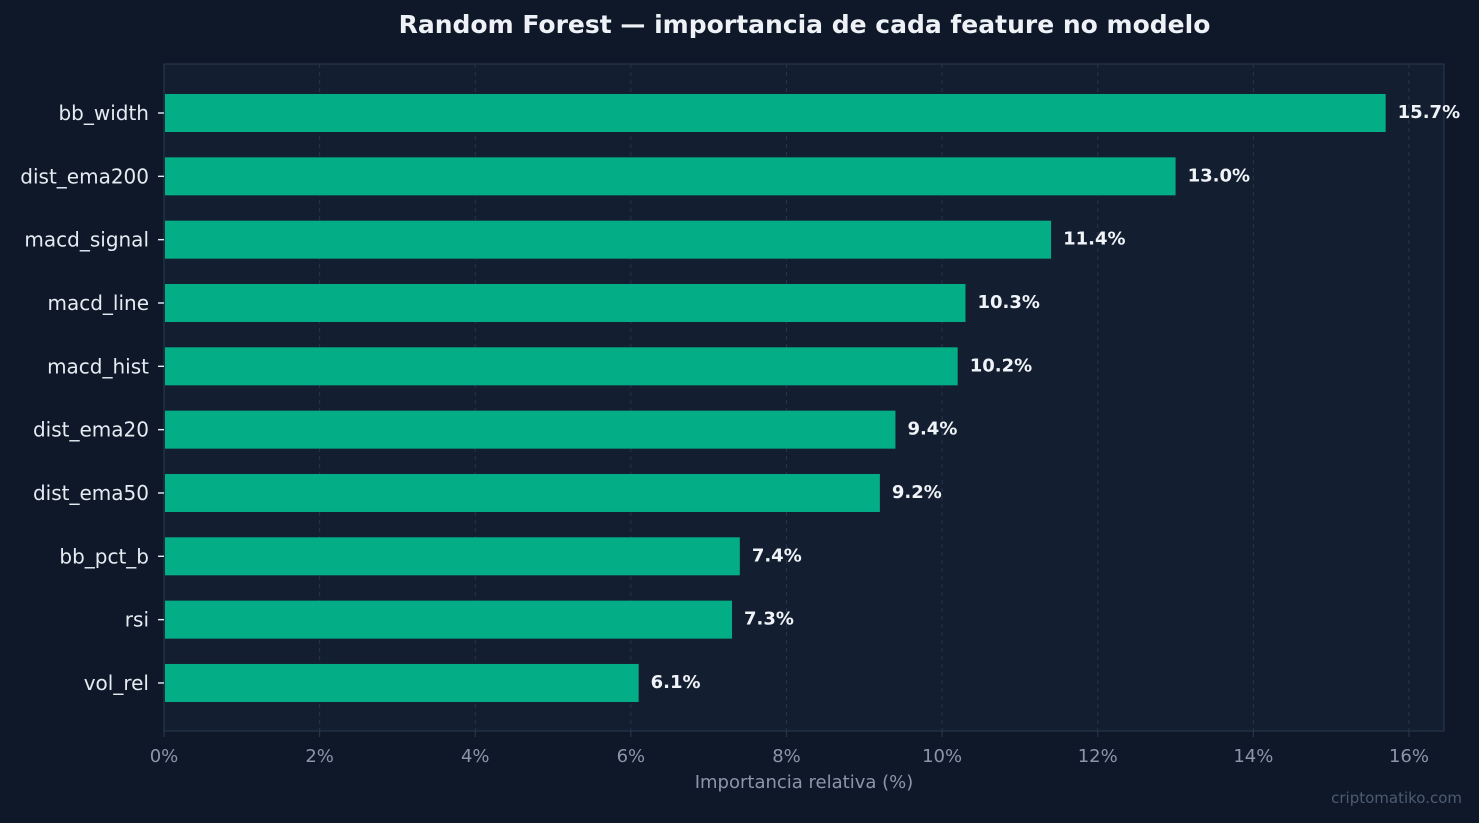  I want to click on value-label: 7.3%, so click(769, 619).